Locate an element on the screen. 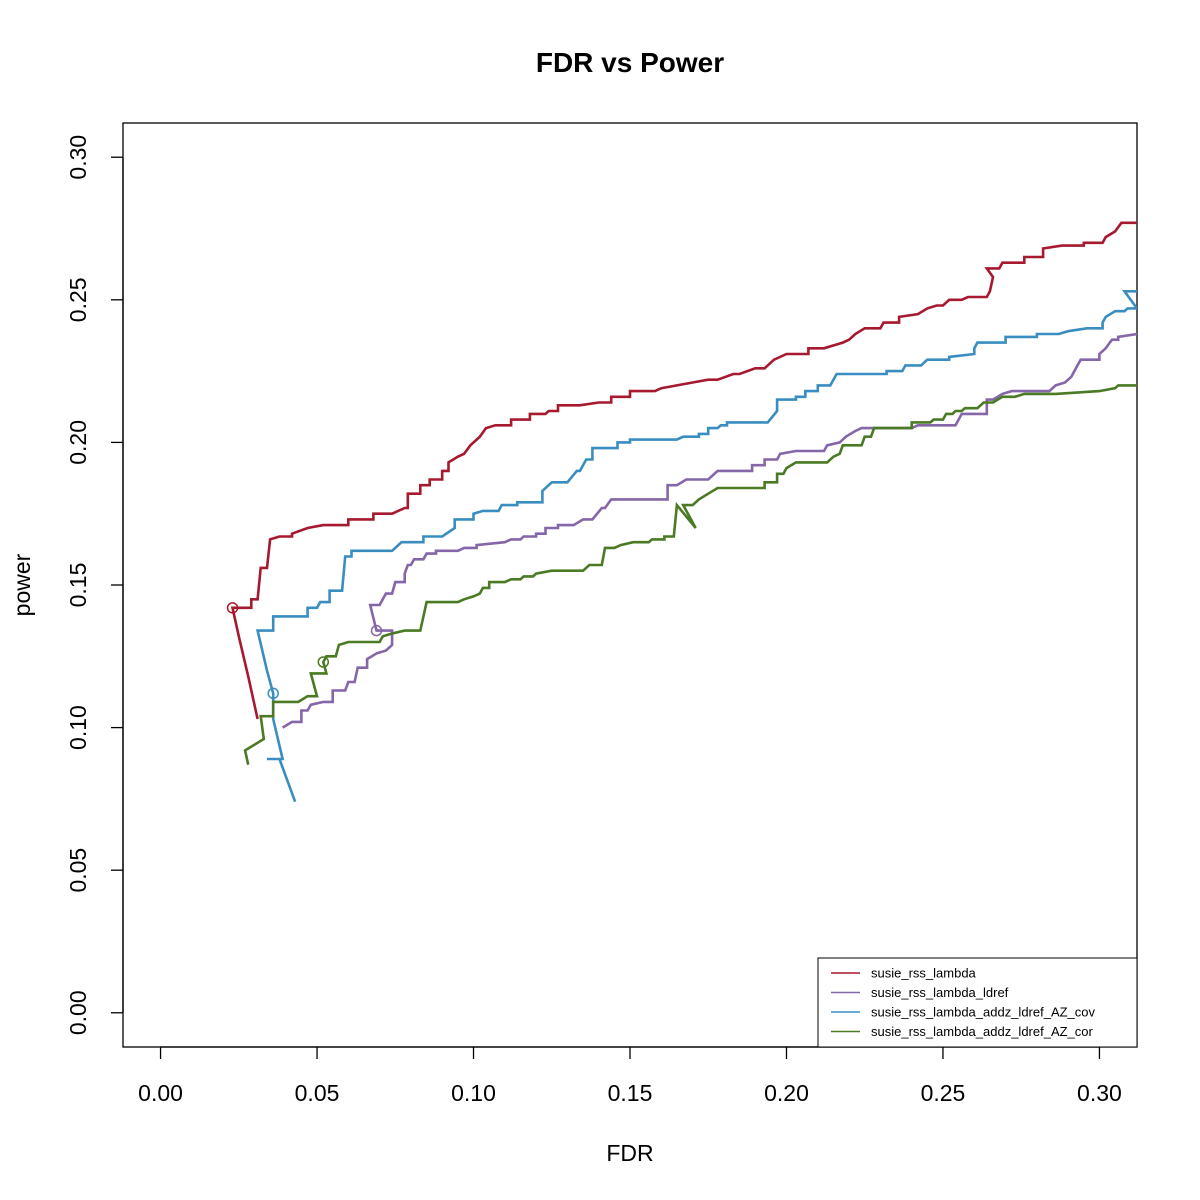 This screenshot has height=1200, width=1200. x-tick-label: 0.05 is located at coordinates (317, 1093).